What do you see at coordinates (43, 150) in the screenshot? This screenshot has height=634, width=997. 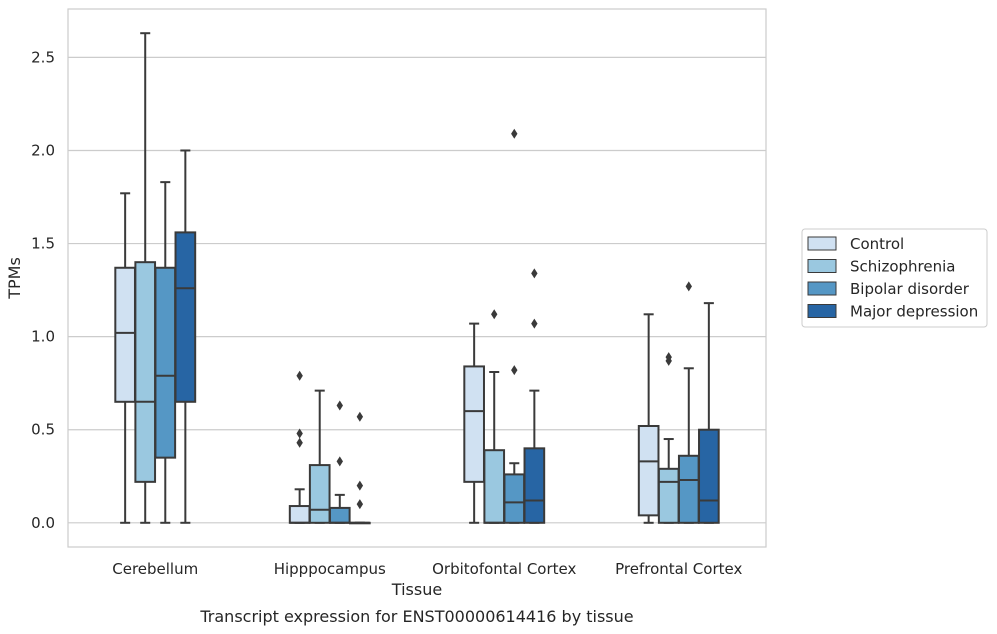 I see `y-tick-label: 2.0` at bounding box center [43, 150].